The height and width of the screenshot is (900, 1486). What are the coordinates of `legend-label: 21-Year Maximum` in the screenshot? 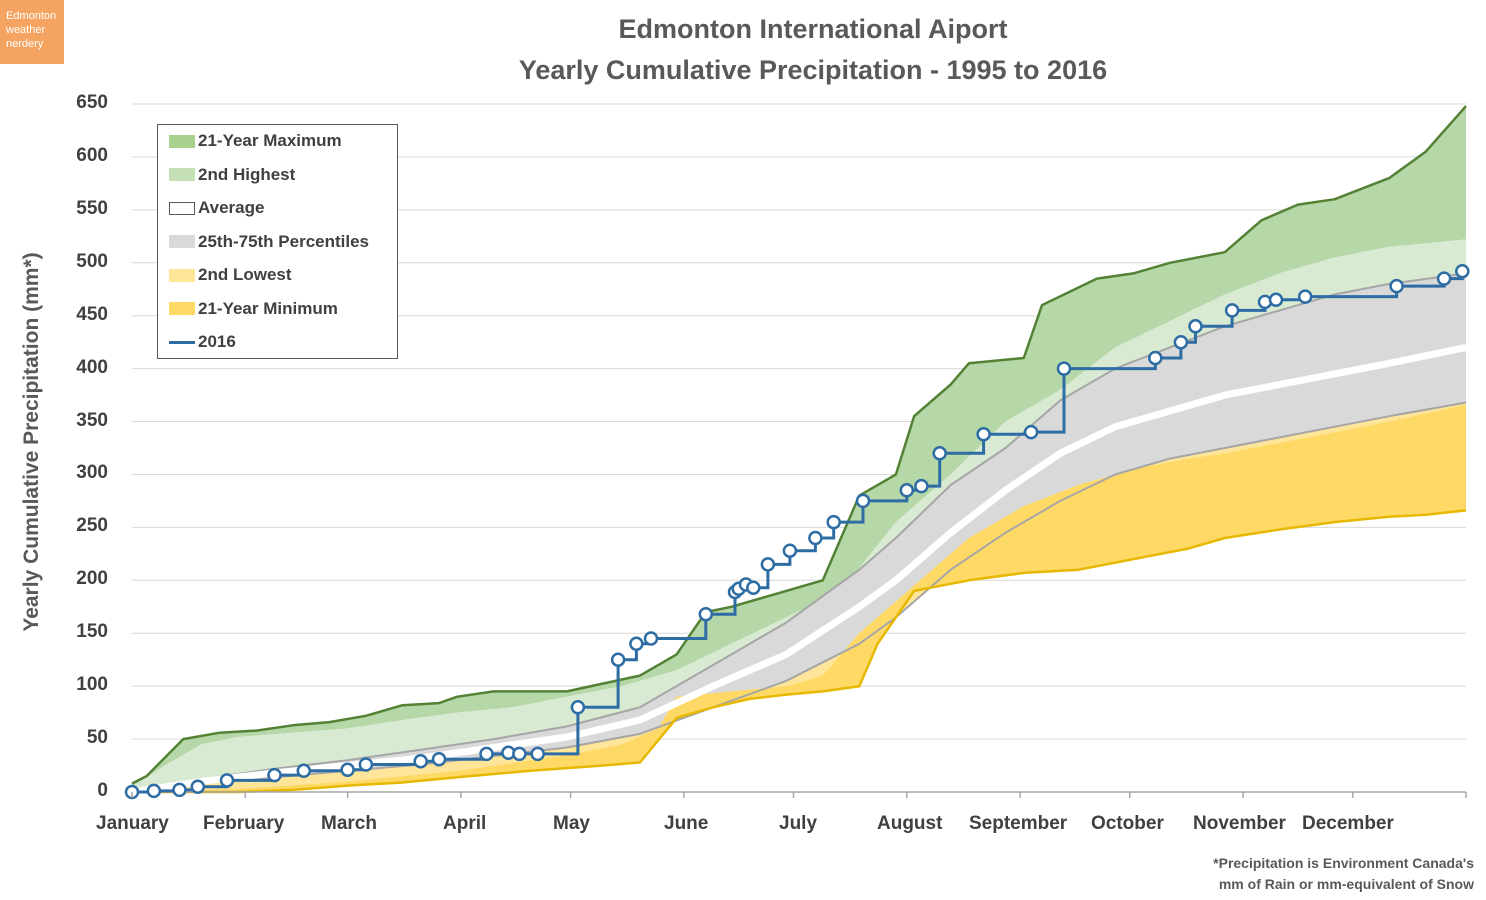 It's located at (270, 140).